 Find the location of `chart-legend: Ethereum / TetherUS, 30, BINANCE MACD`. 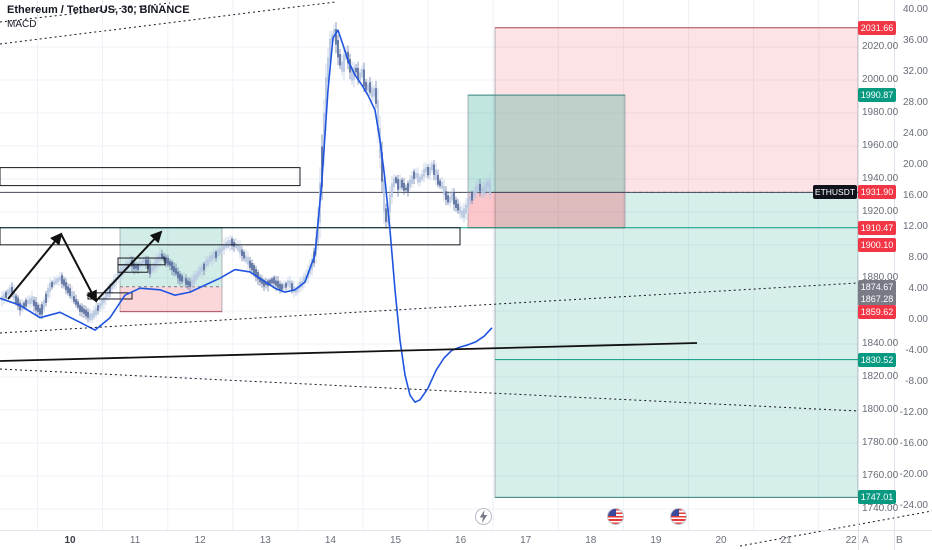

chart-legend: Ethereum / TetherUS, 30, BINANCE MACD is located at coordinates (98, 17).